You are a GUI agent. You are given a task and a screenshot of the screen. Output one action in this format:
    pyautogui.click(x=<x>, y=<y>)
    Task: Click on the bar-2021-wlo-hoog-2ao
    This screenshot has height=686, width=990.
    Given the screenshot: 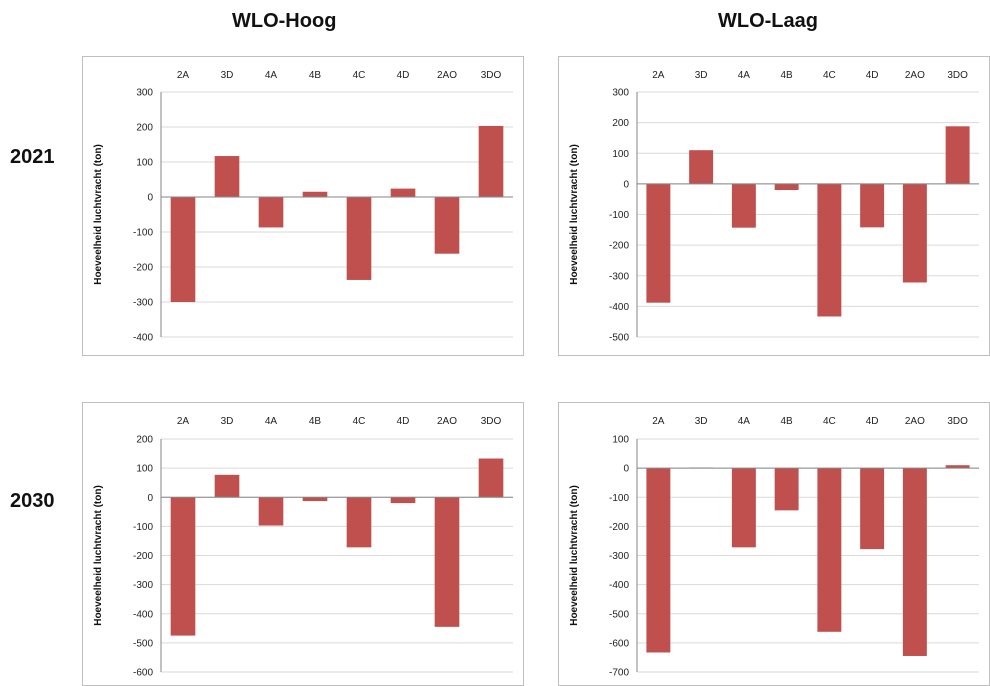 What is the action you would take?
    pyautogui.click(x=447, y=225)
    